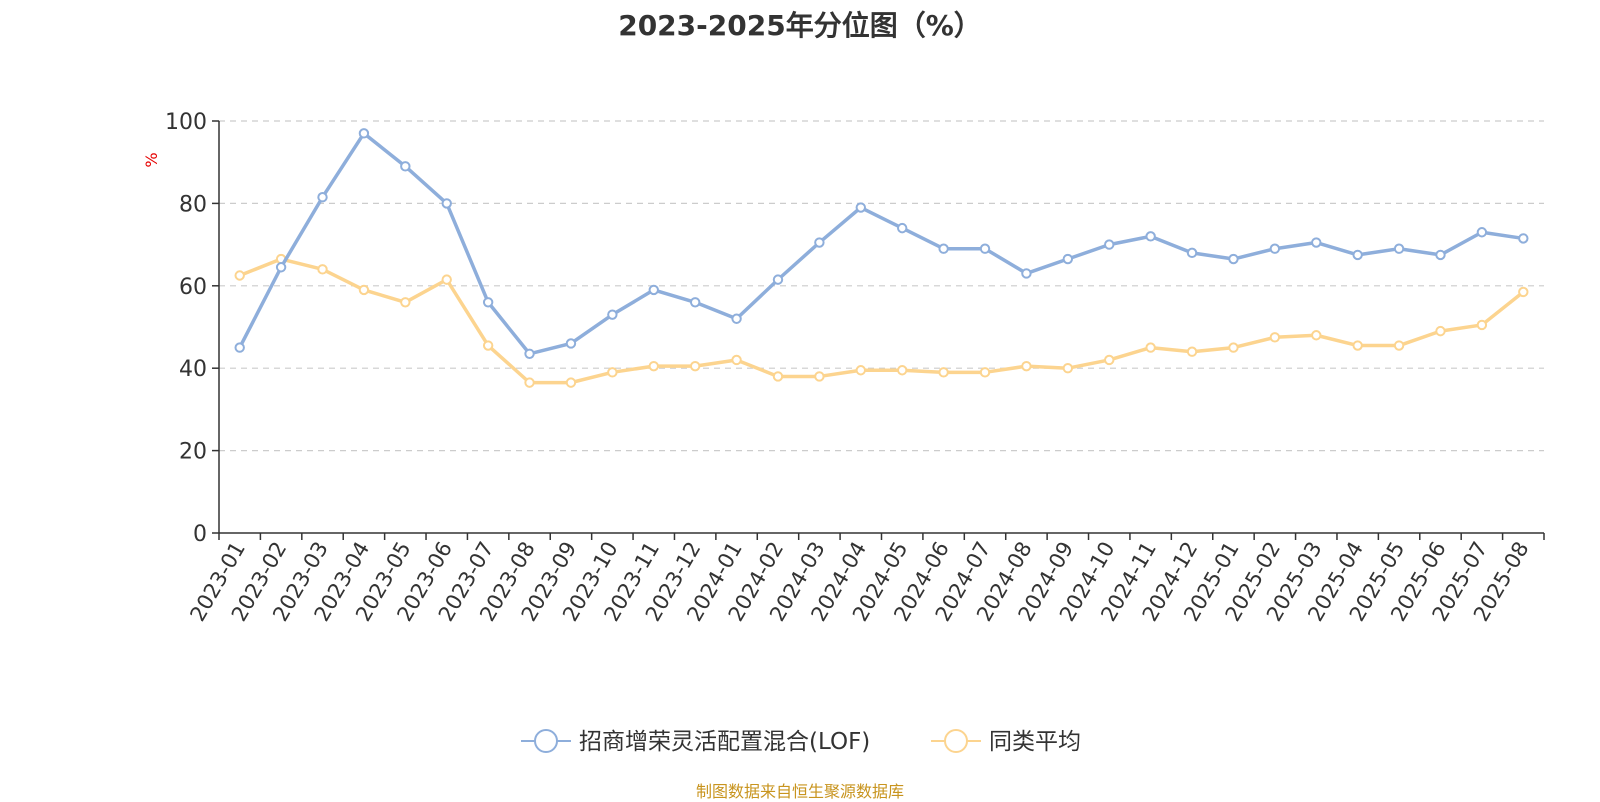  I want to click on legend-item-1: 同类平均, so click(1006, 742).